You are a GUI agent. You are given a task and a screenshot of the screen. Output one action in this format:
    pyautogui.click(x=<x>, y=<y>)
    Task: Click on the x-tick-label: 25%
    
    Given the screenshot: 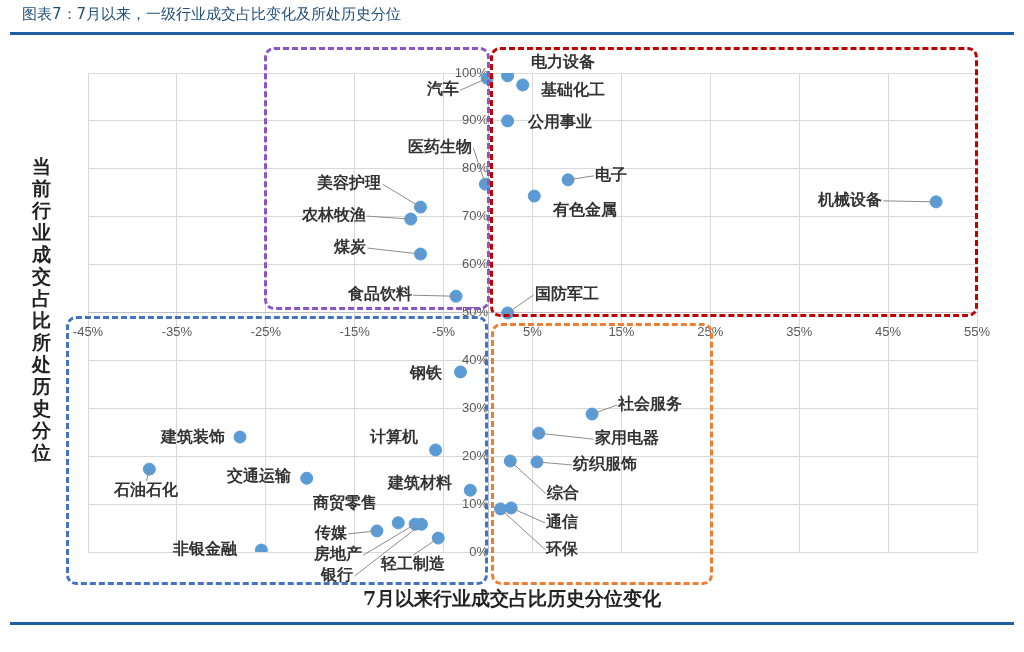 What is the action you would take?
    pyautogui.click(x=710, y=331)
    